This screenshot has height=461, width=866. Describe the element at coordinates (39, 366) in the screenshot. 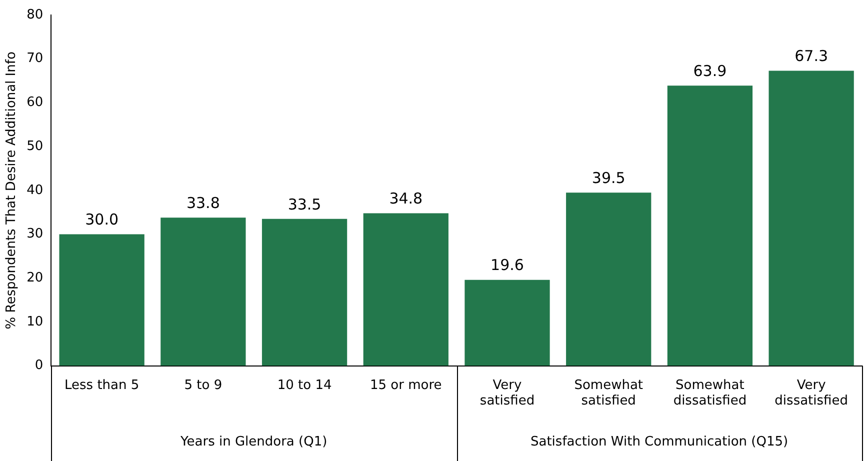

I see `y-tick-label: 0` at that location.